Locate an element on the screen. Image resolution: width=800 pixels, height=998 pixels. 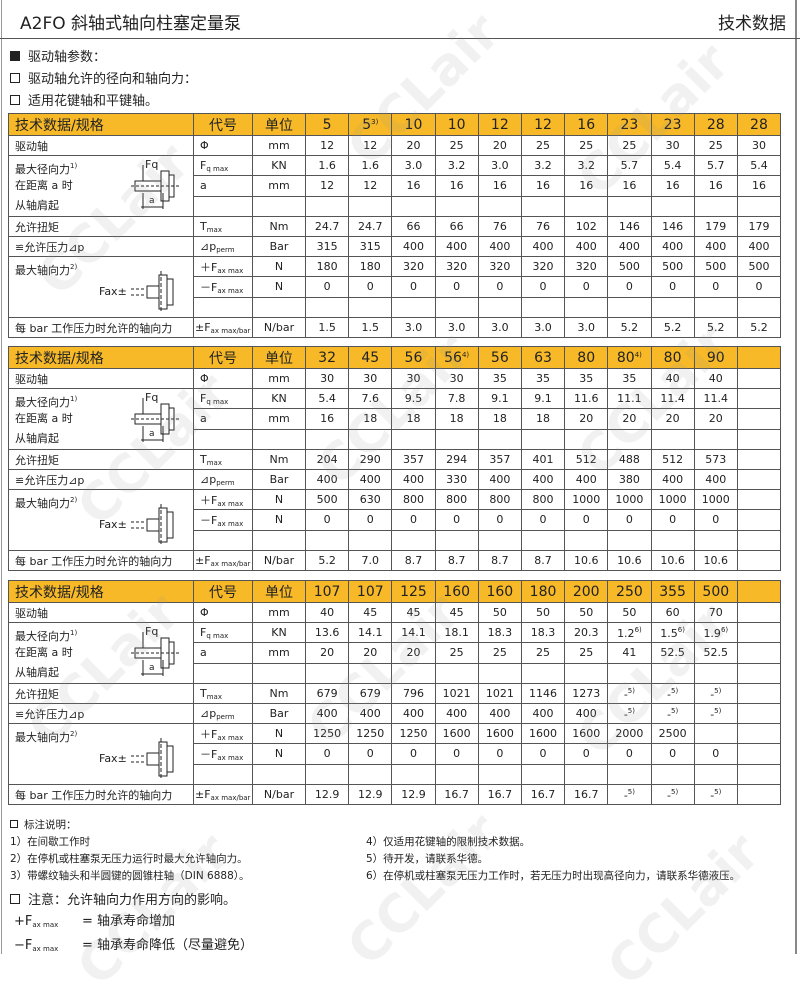
attention-heading-text: 注意：允许轴向力作用方向的影响。 is located at coordinates (132, 900).